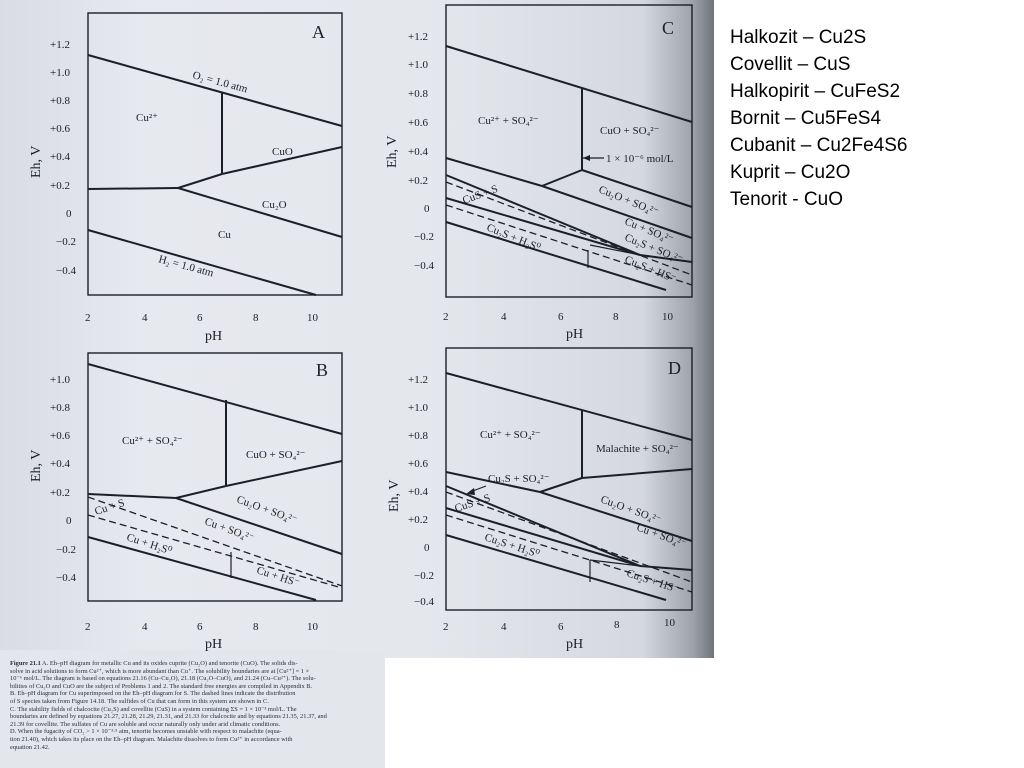  Describe the element at coordinates (559, 625) in the screenshot. I see `panel-d-x-ticks: 2 4 6 8 10` at that location.